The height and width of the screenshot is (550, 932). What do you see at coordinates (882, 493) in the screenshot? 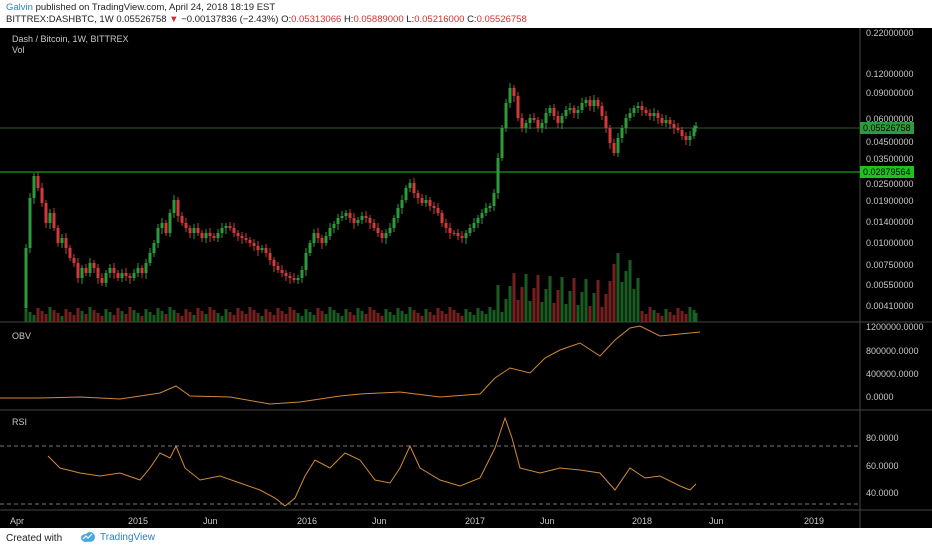
I see `rsi-axis-label: 40.0000` at bounding box center [882, 493].